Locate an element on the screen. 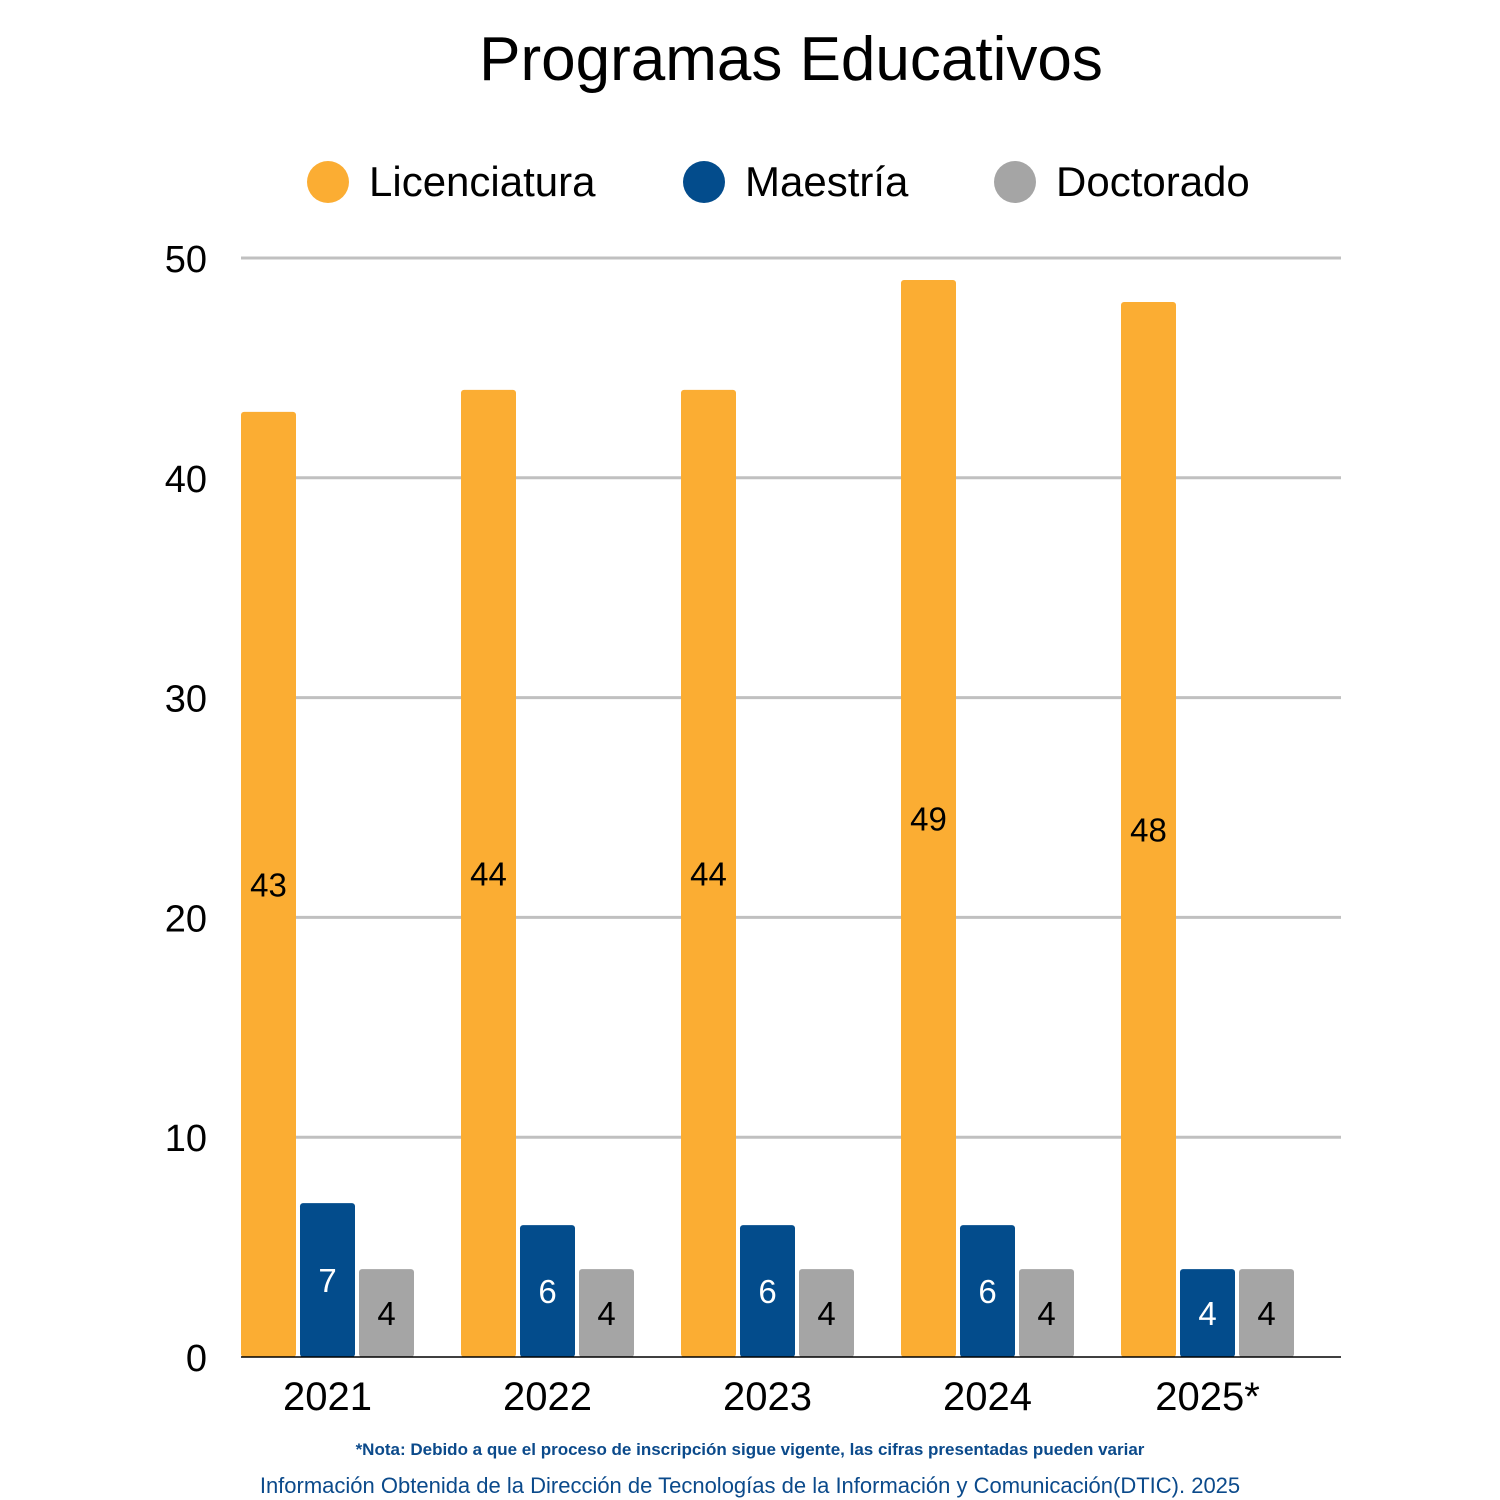 This screenshot has height=1500, width=1500. y-tick-label: 40 is located at coordinates (186, 480).